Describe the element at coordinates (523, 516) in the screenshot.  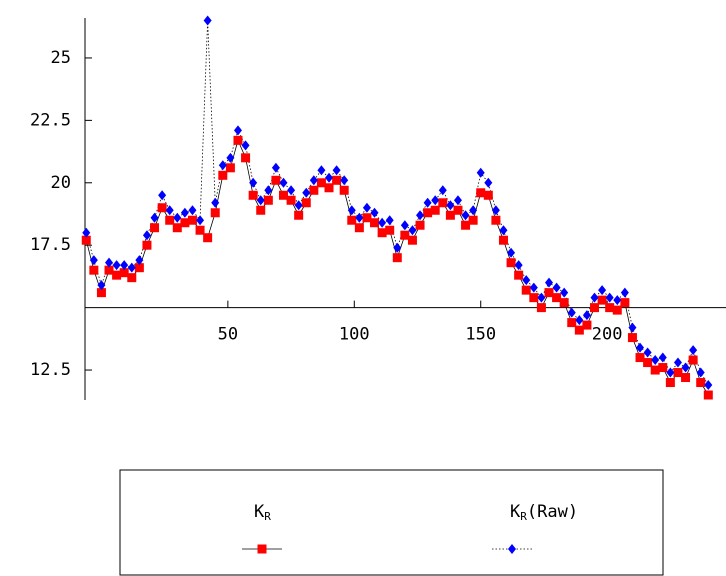
I see `legend-subscript: R` at that location.